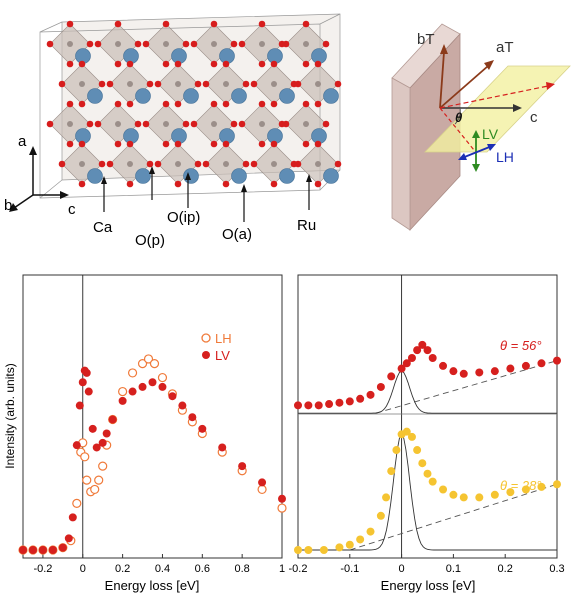 The width and height of the screenshot is (573, 599). What do you see at coordinates (159, 564) in the screenshot?
I see `chart1-ticks: -0.2 0 0.2 0.4 0.6 0.8 1` at bounding box center [159, 564].